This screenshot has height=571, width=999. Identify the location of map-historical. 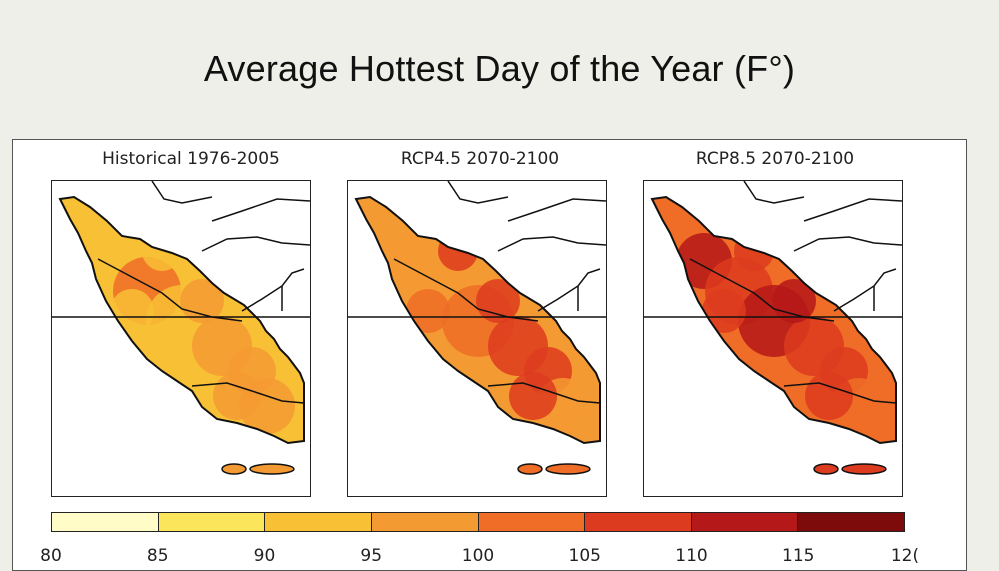
(181, 338).